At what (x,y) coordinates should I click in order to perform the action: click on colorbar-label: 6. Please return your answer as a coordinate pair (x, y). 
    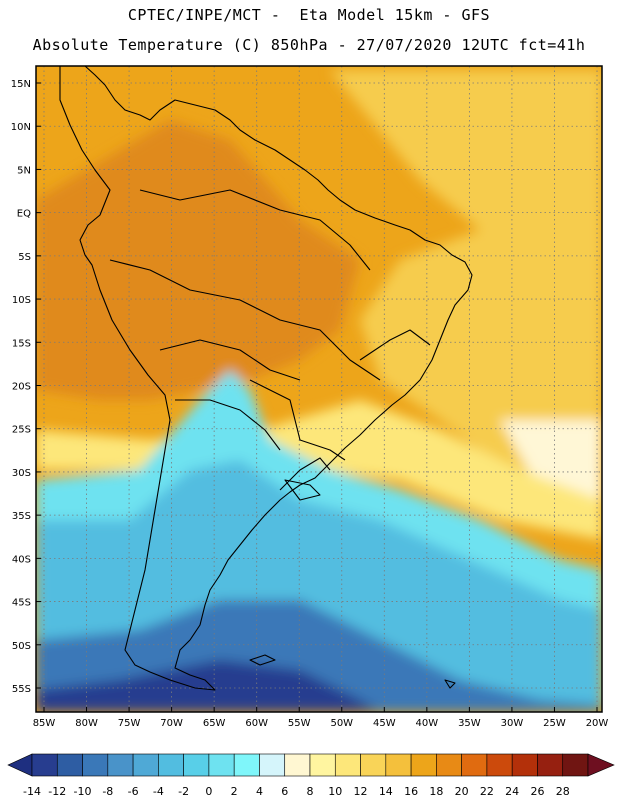
    Looking at the image, I should click on (284, 791).